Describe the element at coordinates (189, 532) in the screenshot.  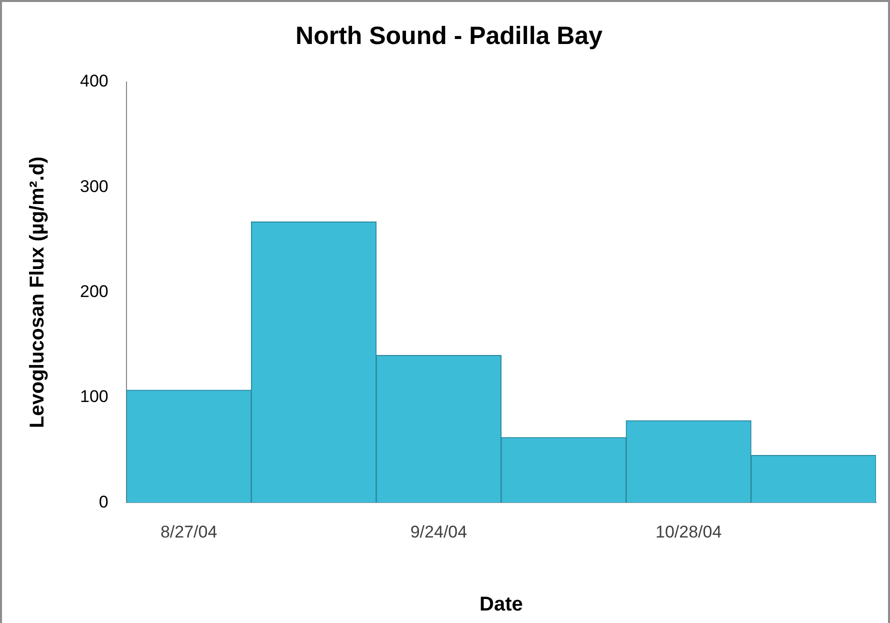
I see `x-tick-label: 8/27/04` at that location.